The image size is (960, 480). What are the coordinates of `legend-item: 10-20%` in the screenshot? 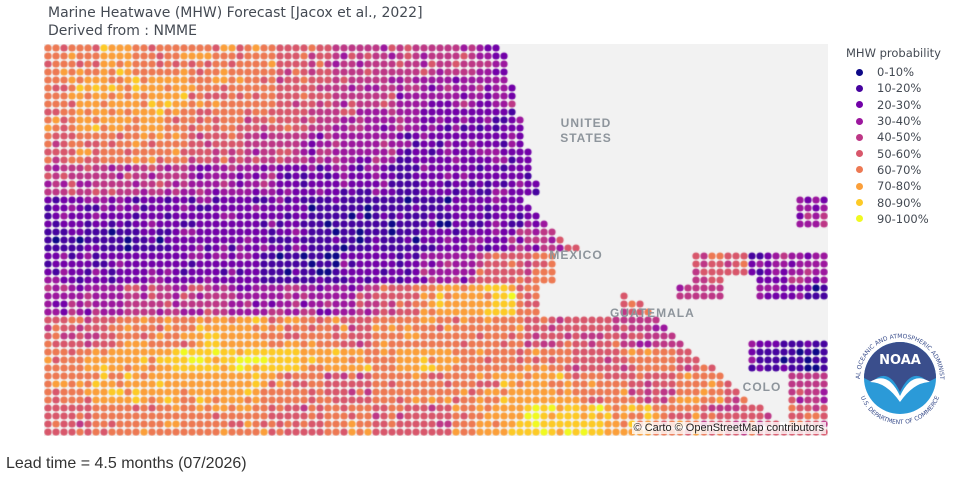 It's located at (893, 88).